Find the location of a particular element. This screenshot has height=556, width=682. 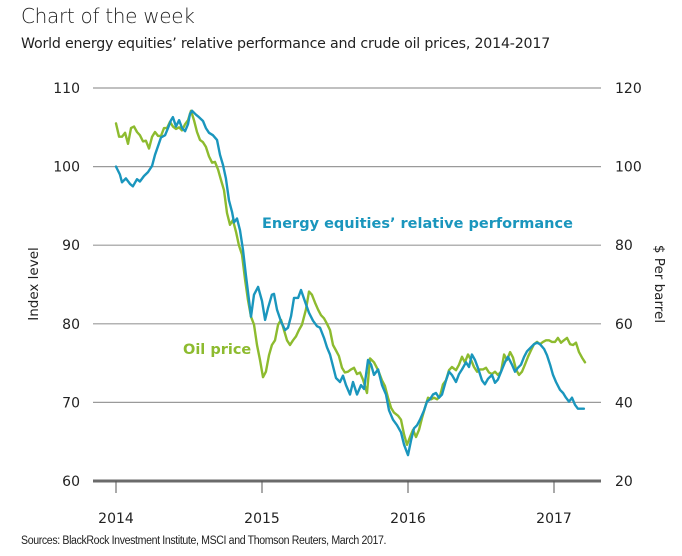

y-tick-label-left: 70 is located at coordinates (71, 403).